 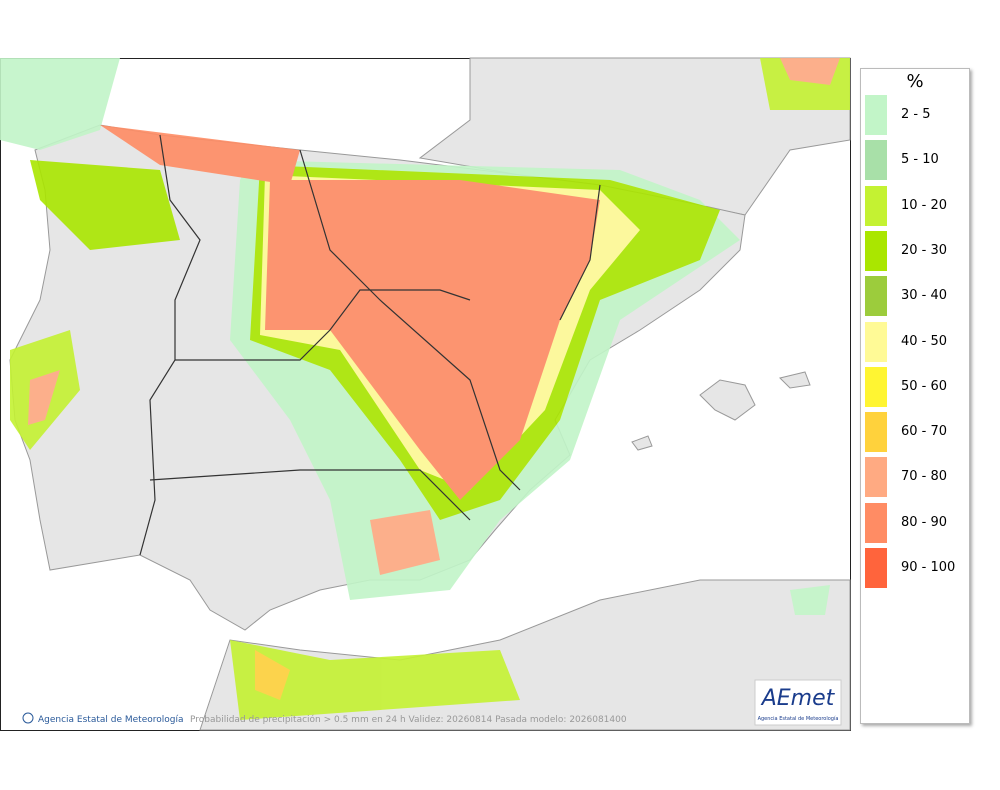 I want to click on legend-label: 30 - 40, so click(x=924, y=296).